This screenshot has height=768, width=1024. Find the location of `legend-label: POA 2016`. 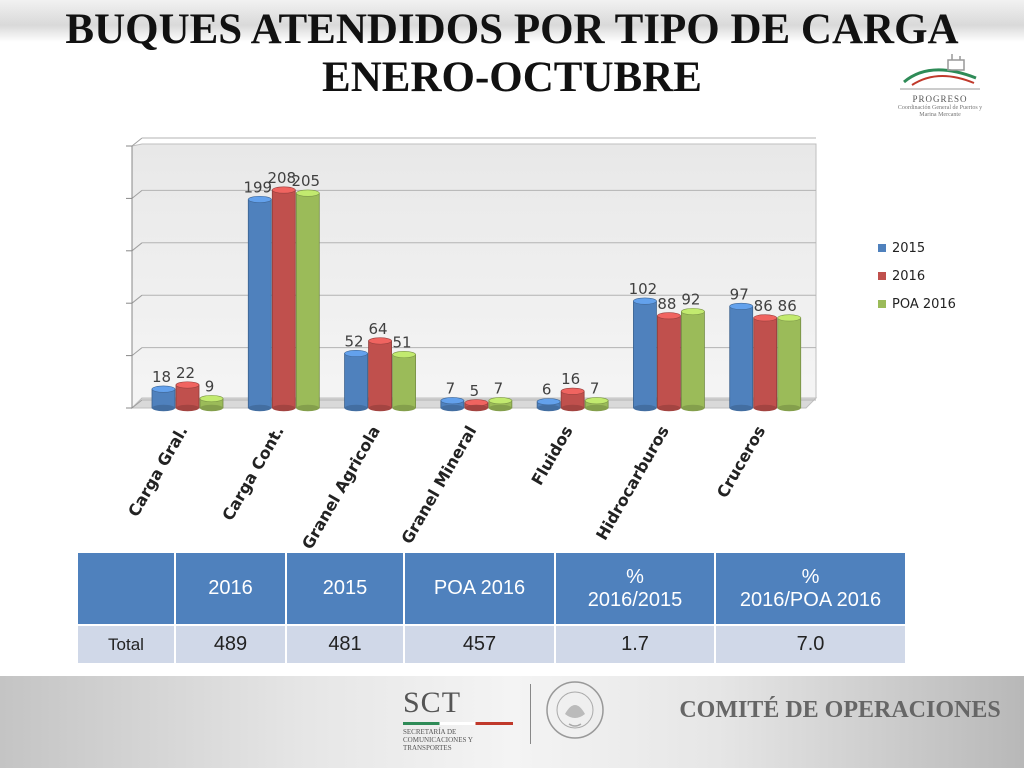

legend-label: POA 2016 is located at coordinates (924, 304).